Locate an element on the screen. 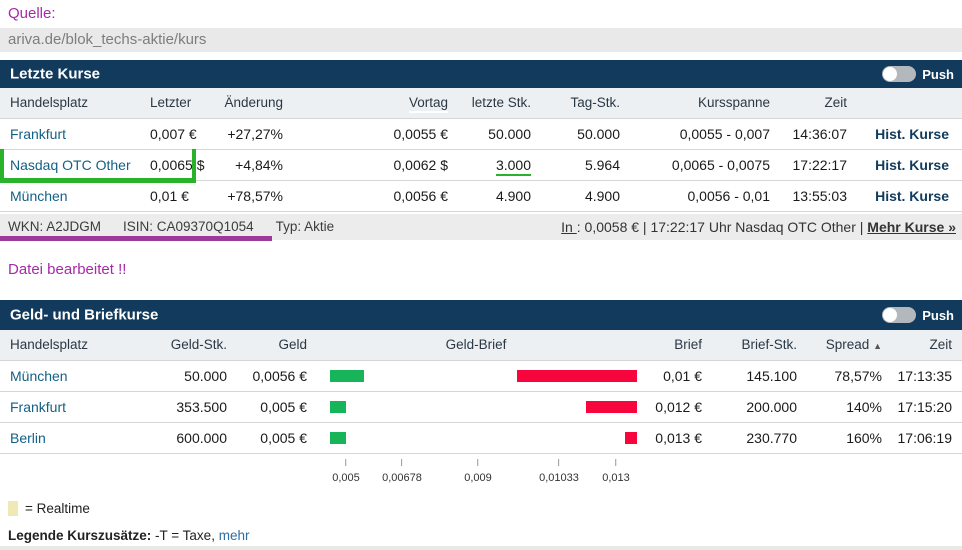 The image size is (962, 550). cell-zeit: 13:55:03 is located at coordinates (816, 195).